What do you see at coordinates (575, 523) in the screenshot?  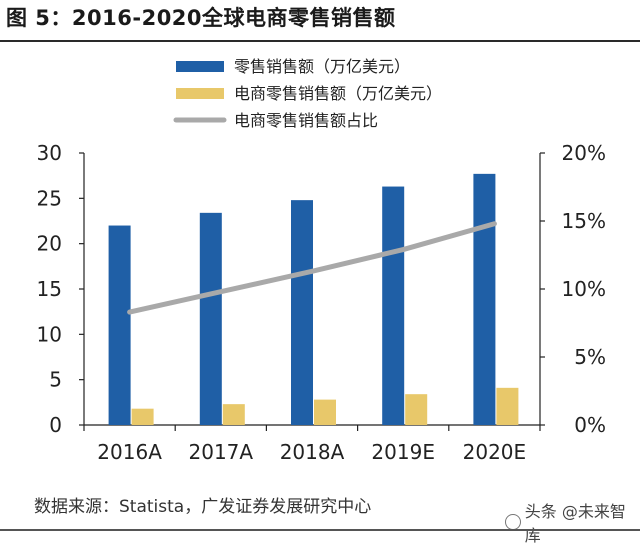 I see `watermark-text: 头条 @未来智库` at bounding box center [575, 523].